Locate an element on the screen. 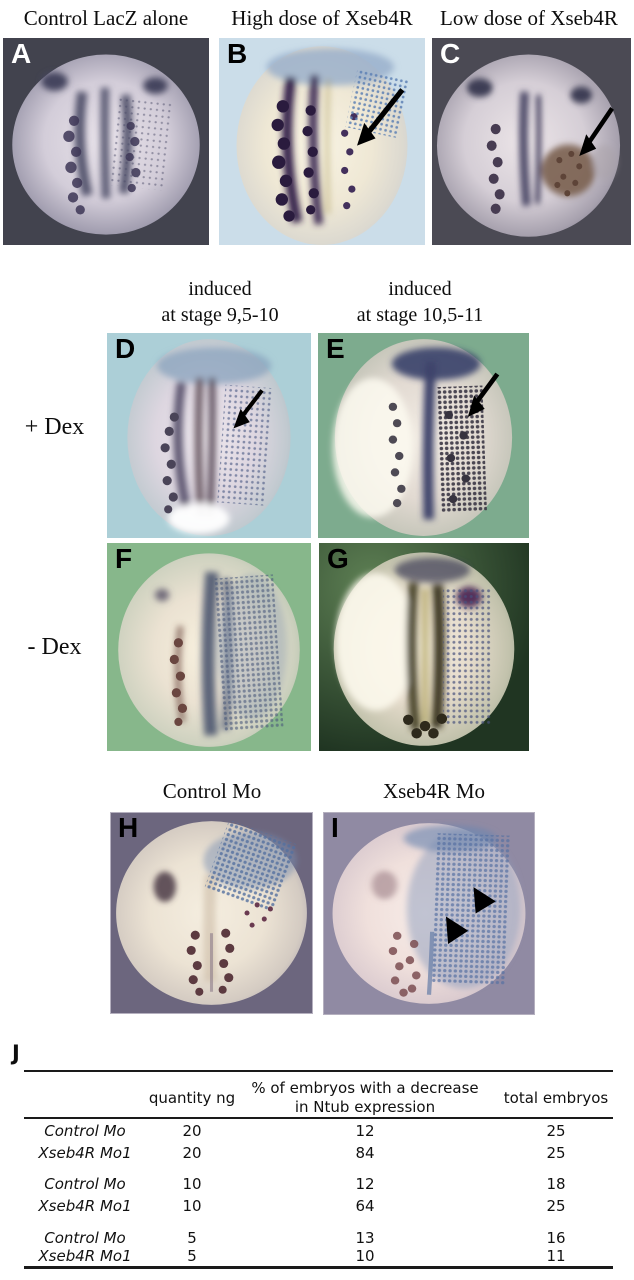 The width and height of the screenshot is (634, 1280). arrowhead-icons is located at coordinates (470, 915).